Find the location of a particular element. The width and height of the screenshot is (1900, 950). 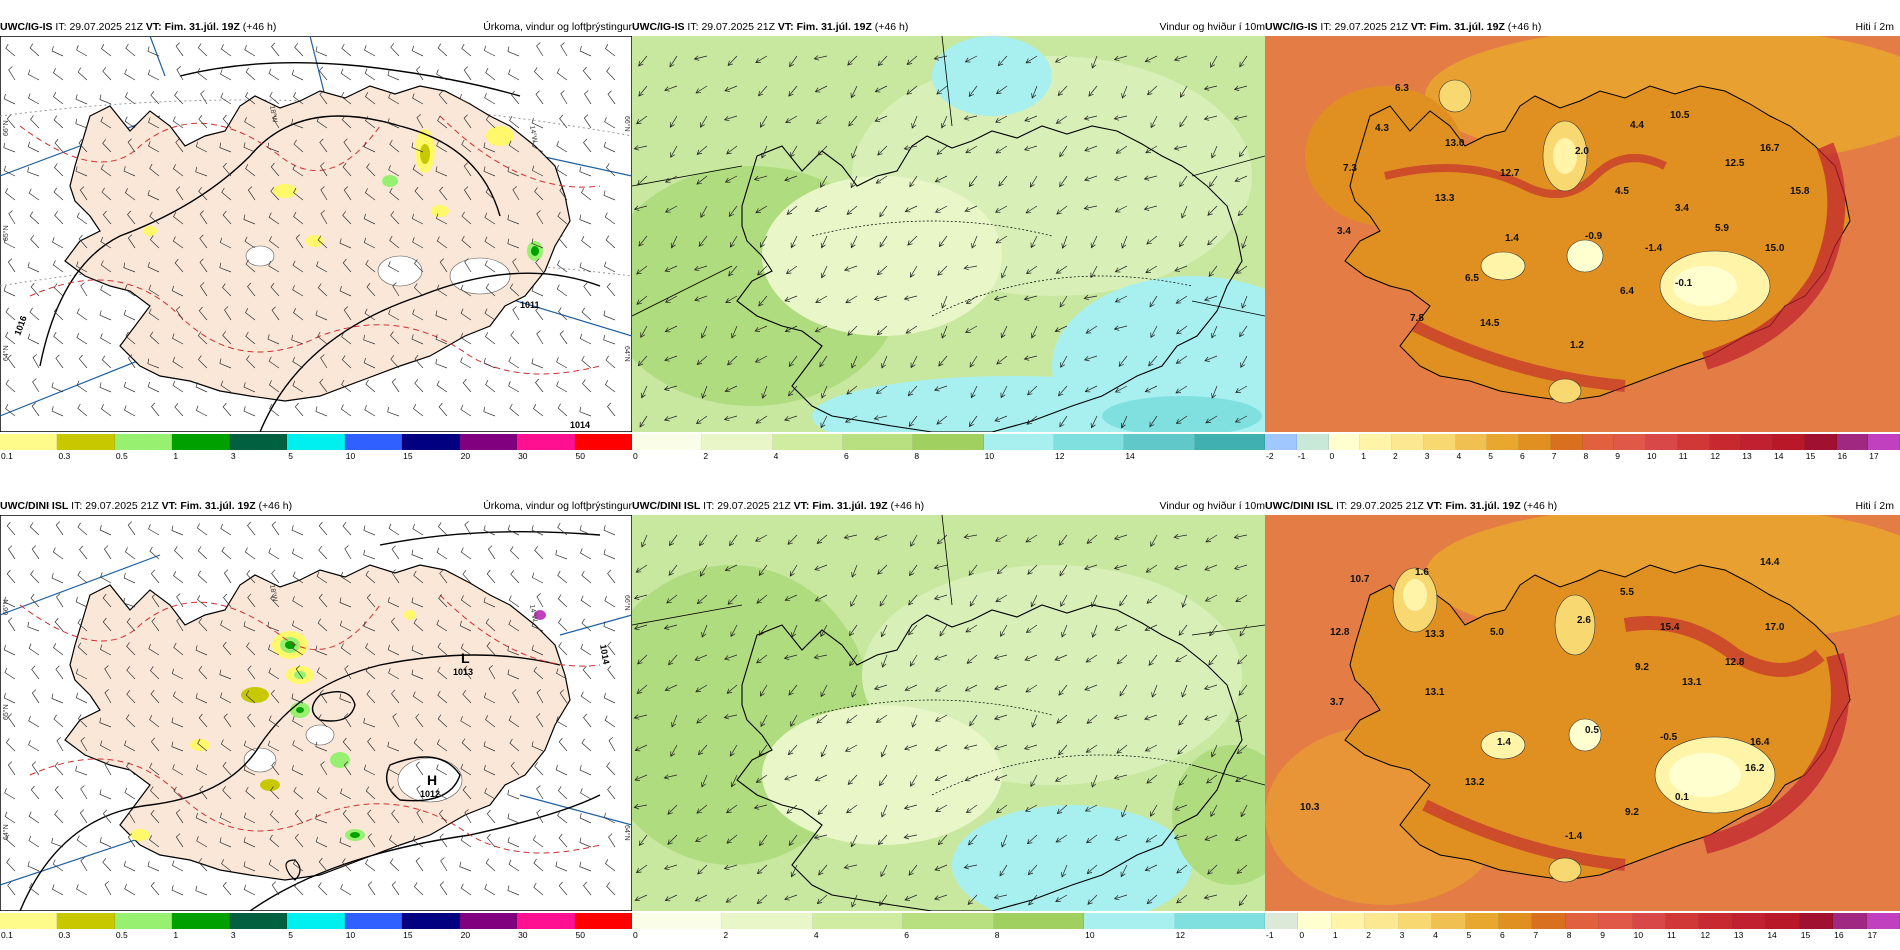

colorbar-tick-label: 12 is located at coordinates (1180, 935).